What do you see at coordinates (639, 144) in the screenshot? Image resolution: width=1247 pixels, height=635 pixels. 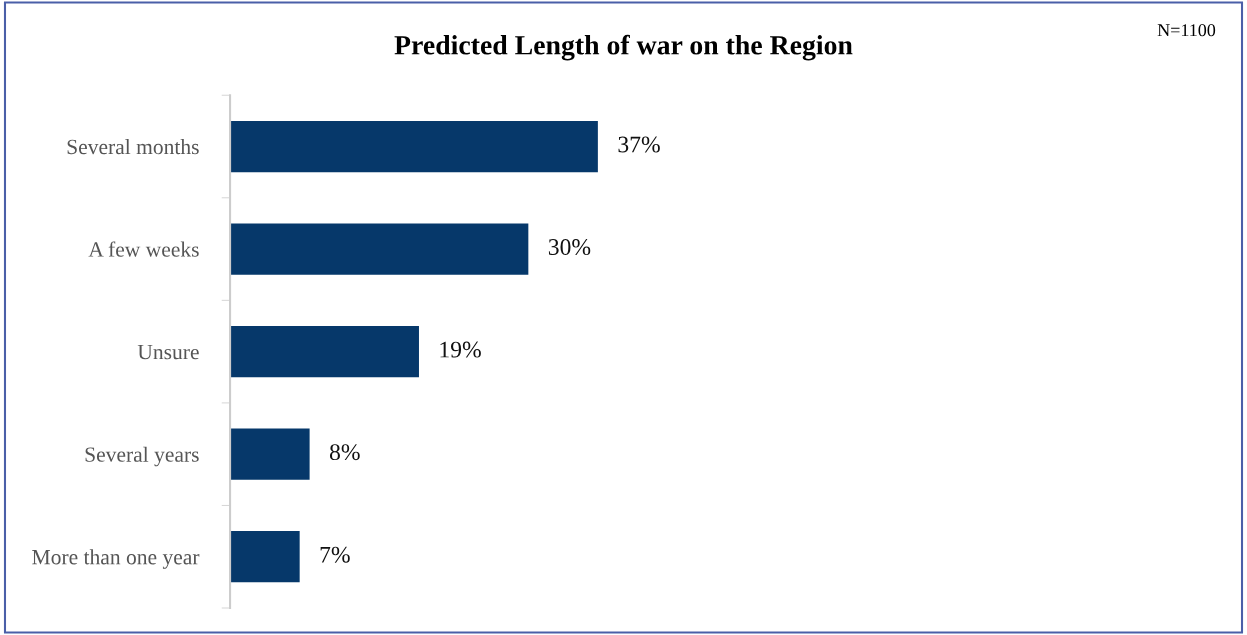 I see `data-label: 37%` at bounding box center [639, 144].